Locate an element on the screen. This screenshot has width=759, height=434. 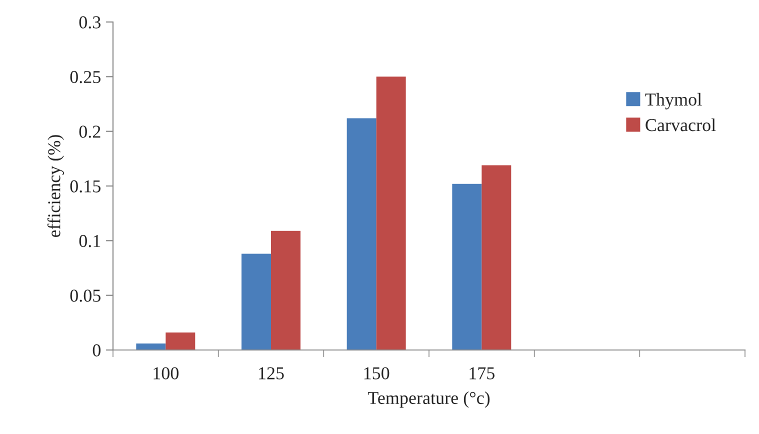
y-tick-label: 0.1 is located at coordinates (89, 241).